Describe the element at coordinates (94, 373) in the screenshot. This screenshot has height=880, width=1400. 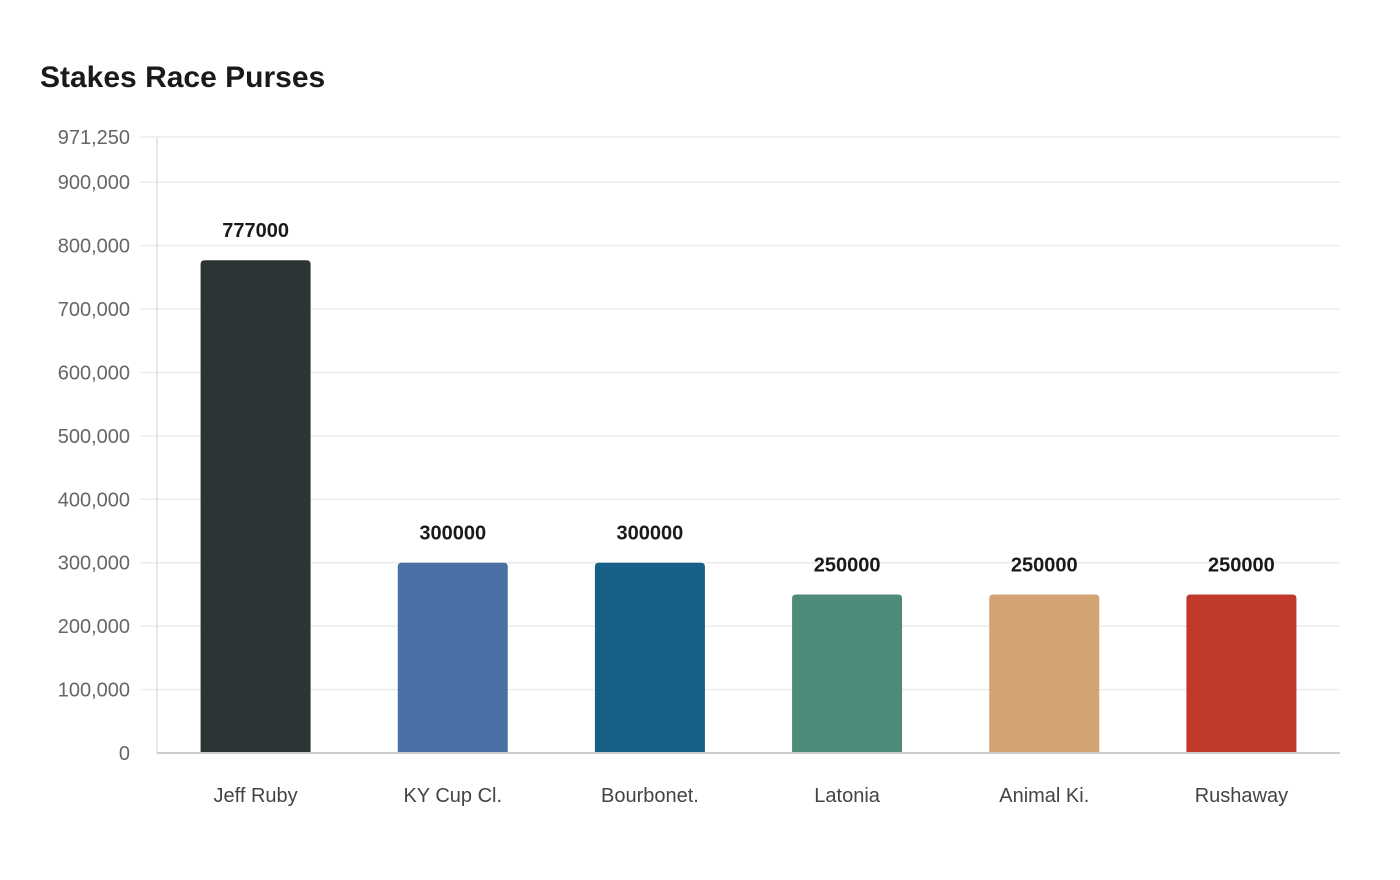
I see `y-tick-label: 600,000` at that location.